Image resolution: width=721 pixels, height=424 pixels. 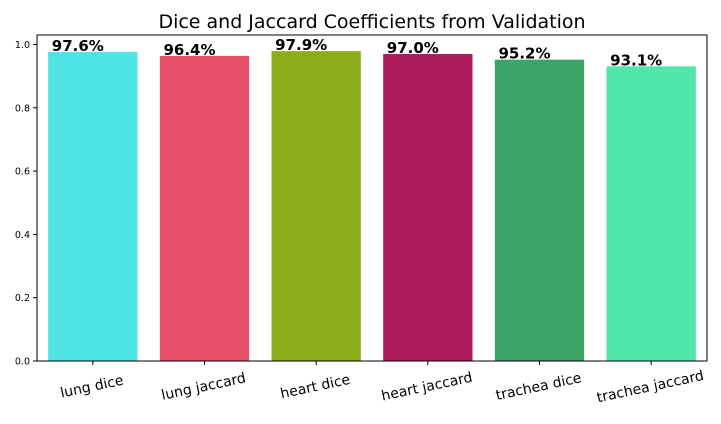 What do you see at coordinates (650, 387) in the screenshot?
I see `x-tick-label: trachea jaccard` at bounding box center [650, 387].